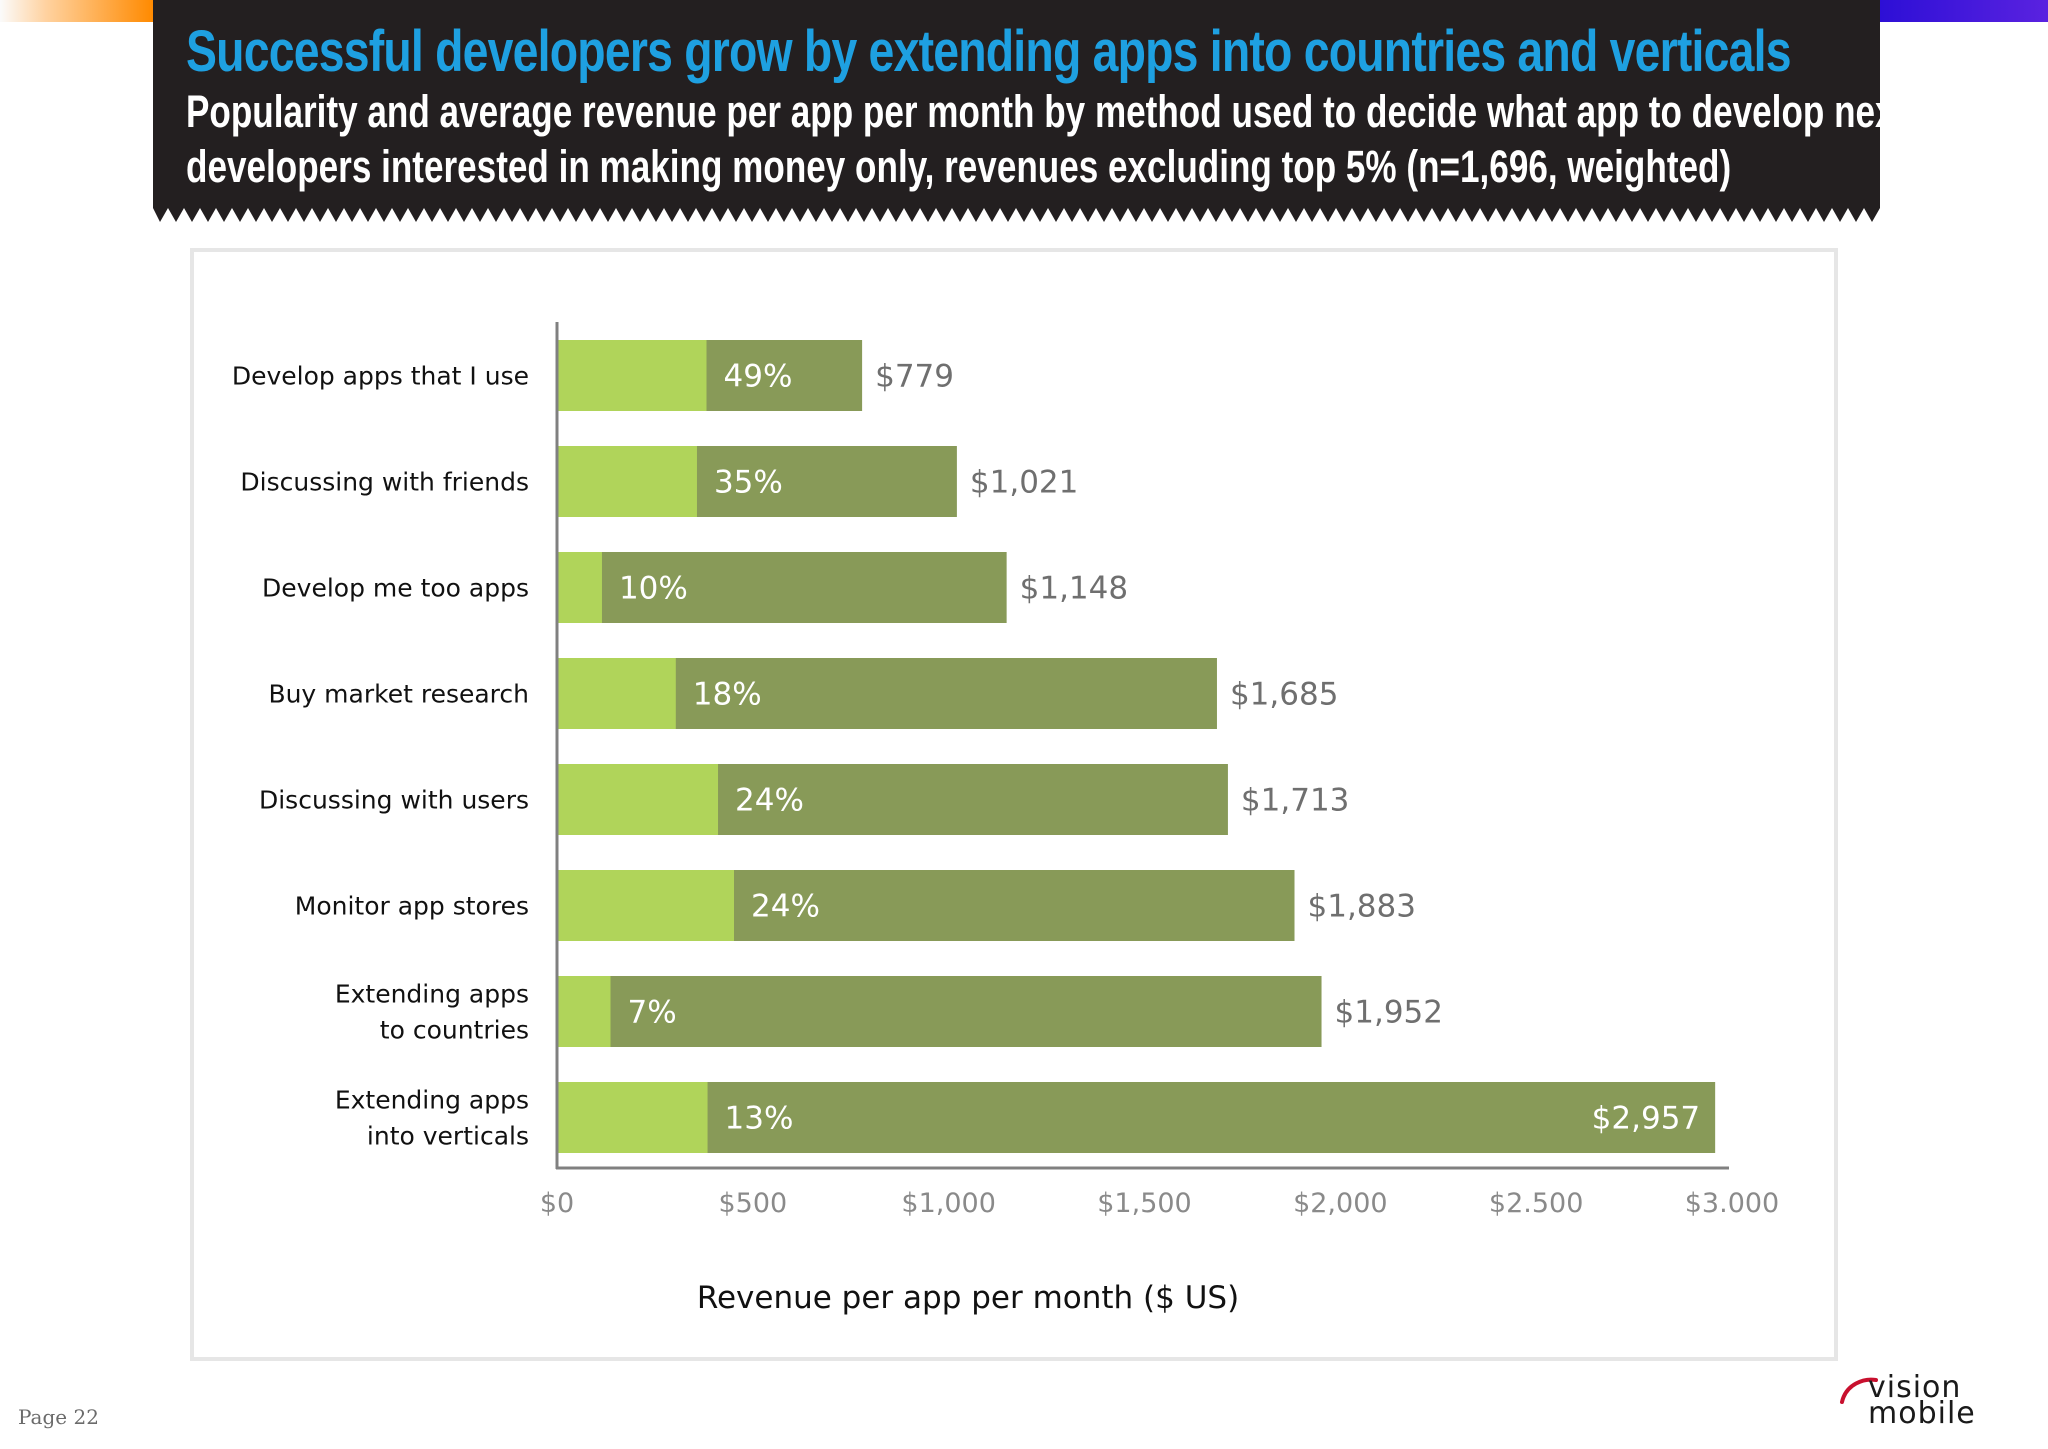  What do you see at coordinates (652, 1013) in the screenshot?
I see `popularity-label: 7%` at bounding box center [652, 1013].